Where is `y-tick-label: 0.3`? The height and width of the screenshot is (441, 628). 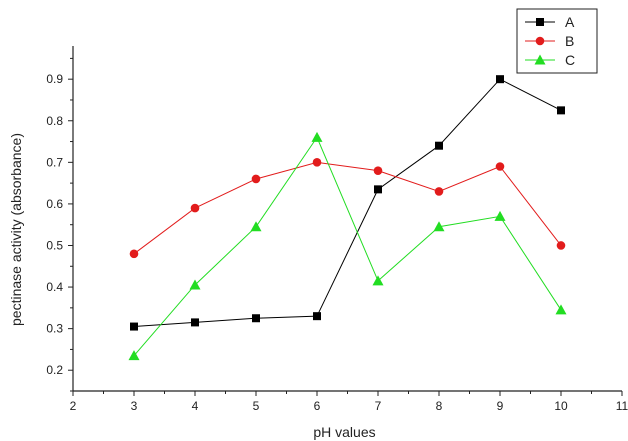
y-tick-label: 0.3 is located at coordinates (54, 329).